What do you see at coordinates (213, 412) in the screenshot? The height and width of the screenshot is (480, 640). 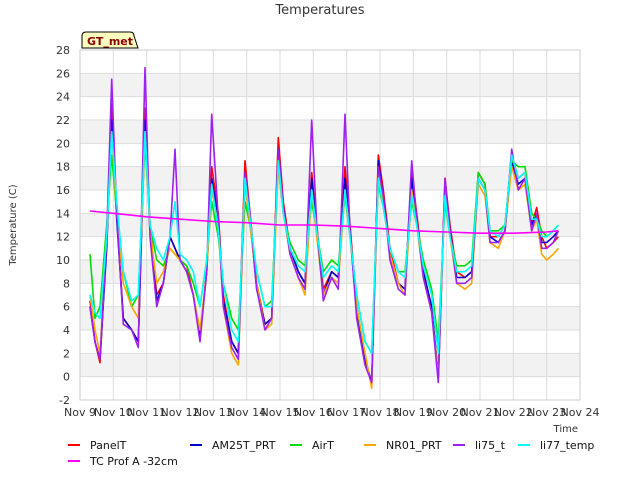 I see `x-tick-label: Nov 13` at bounding box center [213, 412].